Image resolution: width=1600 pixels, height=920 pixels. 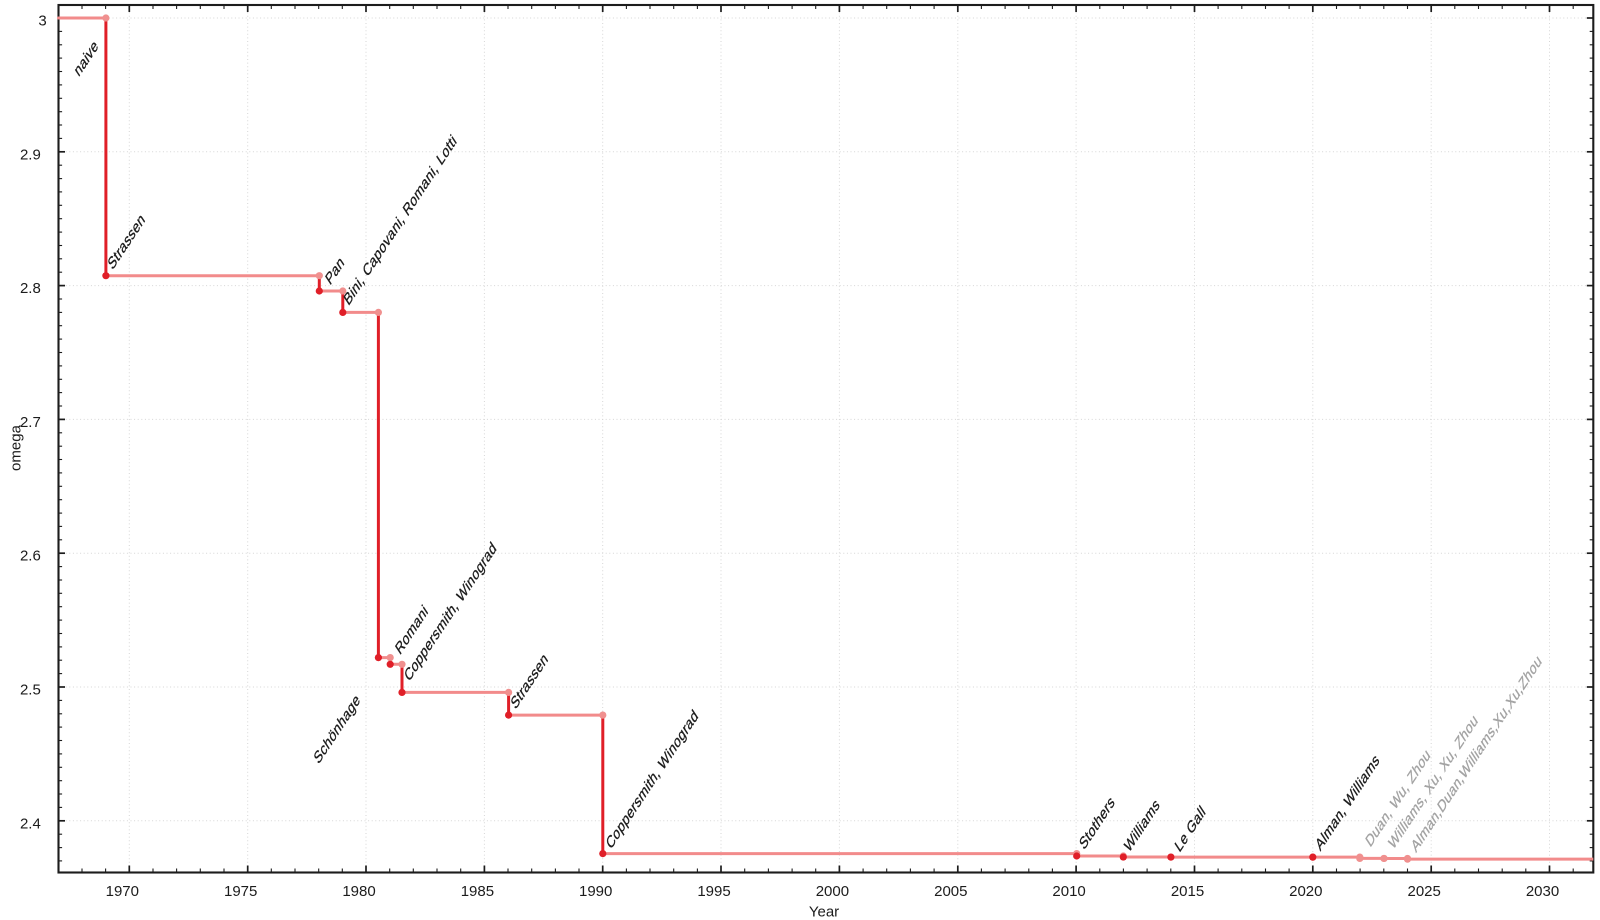 What do you see at coordinates (1424, 891) in the screenshot?
I see `svg-text: 2025` at bounding box center [1424, 891].